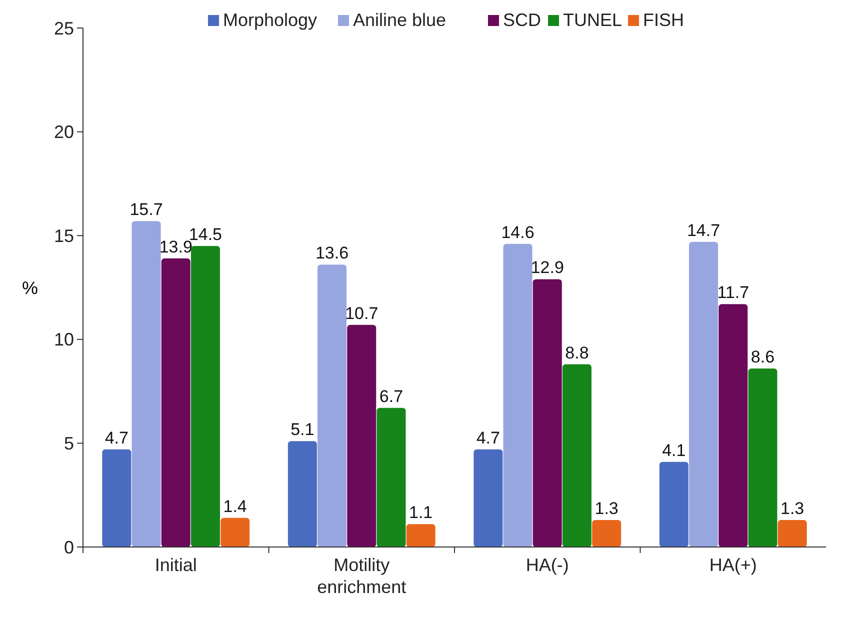 This screenshot has height=621, width=846. What do you see at coordinates (361, 576) in the screenshot?
I see `x-tick-label: Motility enrichment` at bounding box center [361, 576].